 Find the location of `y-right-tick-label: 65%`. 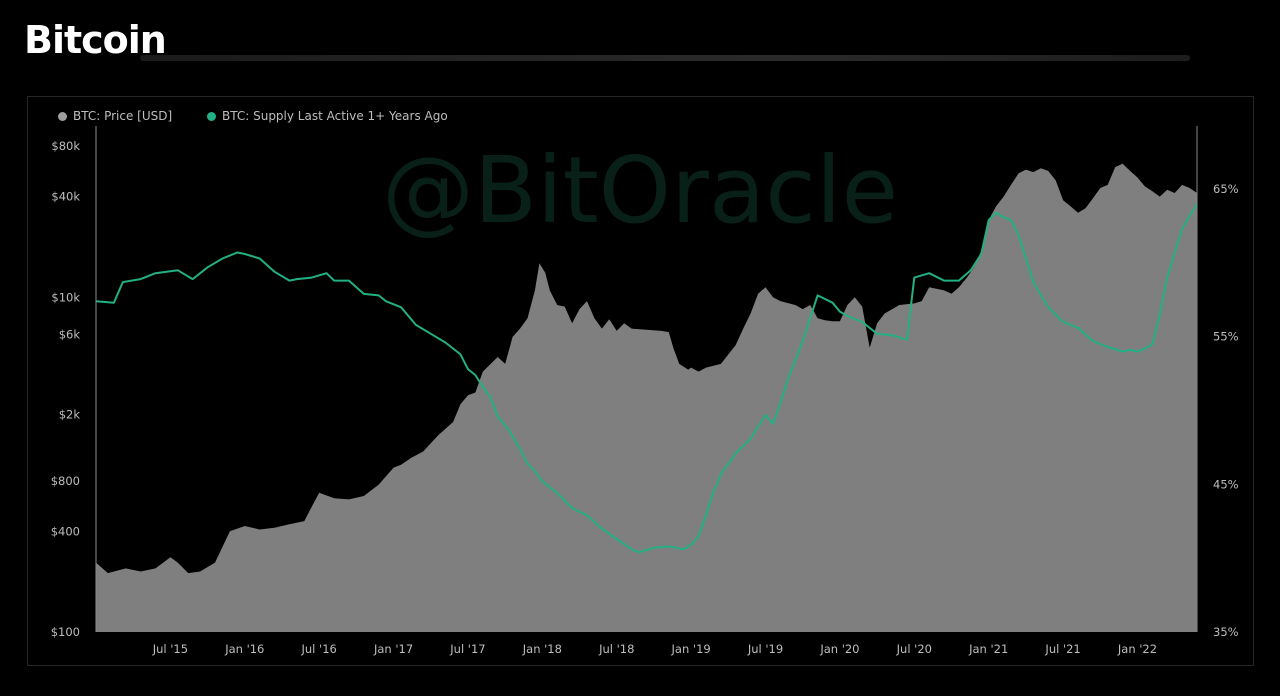

y-right-tick-label: 65% is located at coordinates (1226, 189).